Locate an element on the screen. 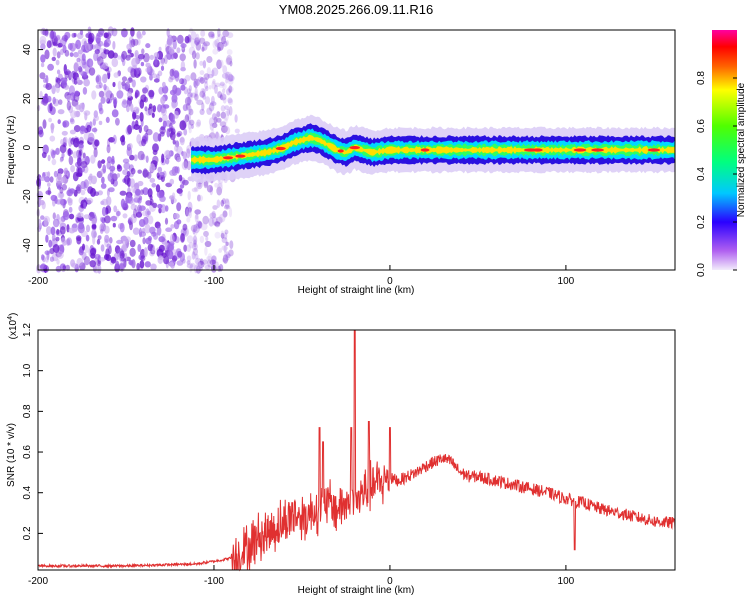 The width and height of the screenshot is (750, 600). colorbar-ticks: 0.0 0.2 0.4 0.6 0.8 is located at coordinates (716, 174).